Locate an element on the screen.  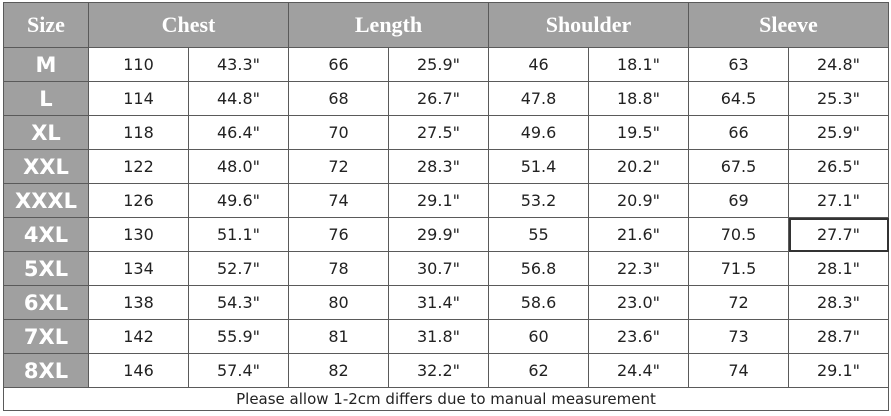
measurement-cell: 44.8" is located at coordinates (238, 98).